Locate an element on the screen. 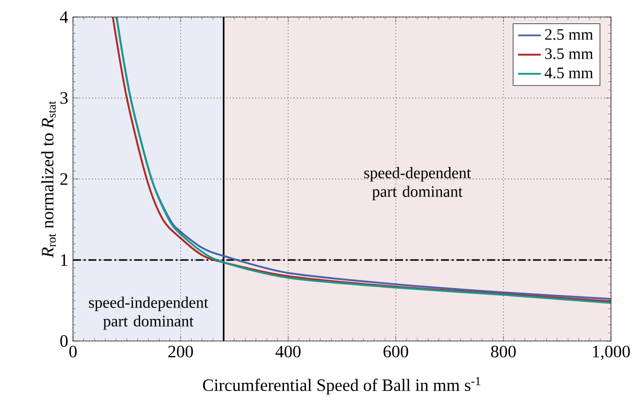  x-tick-label: 1,000 is located at coordinates (611, 353).